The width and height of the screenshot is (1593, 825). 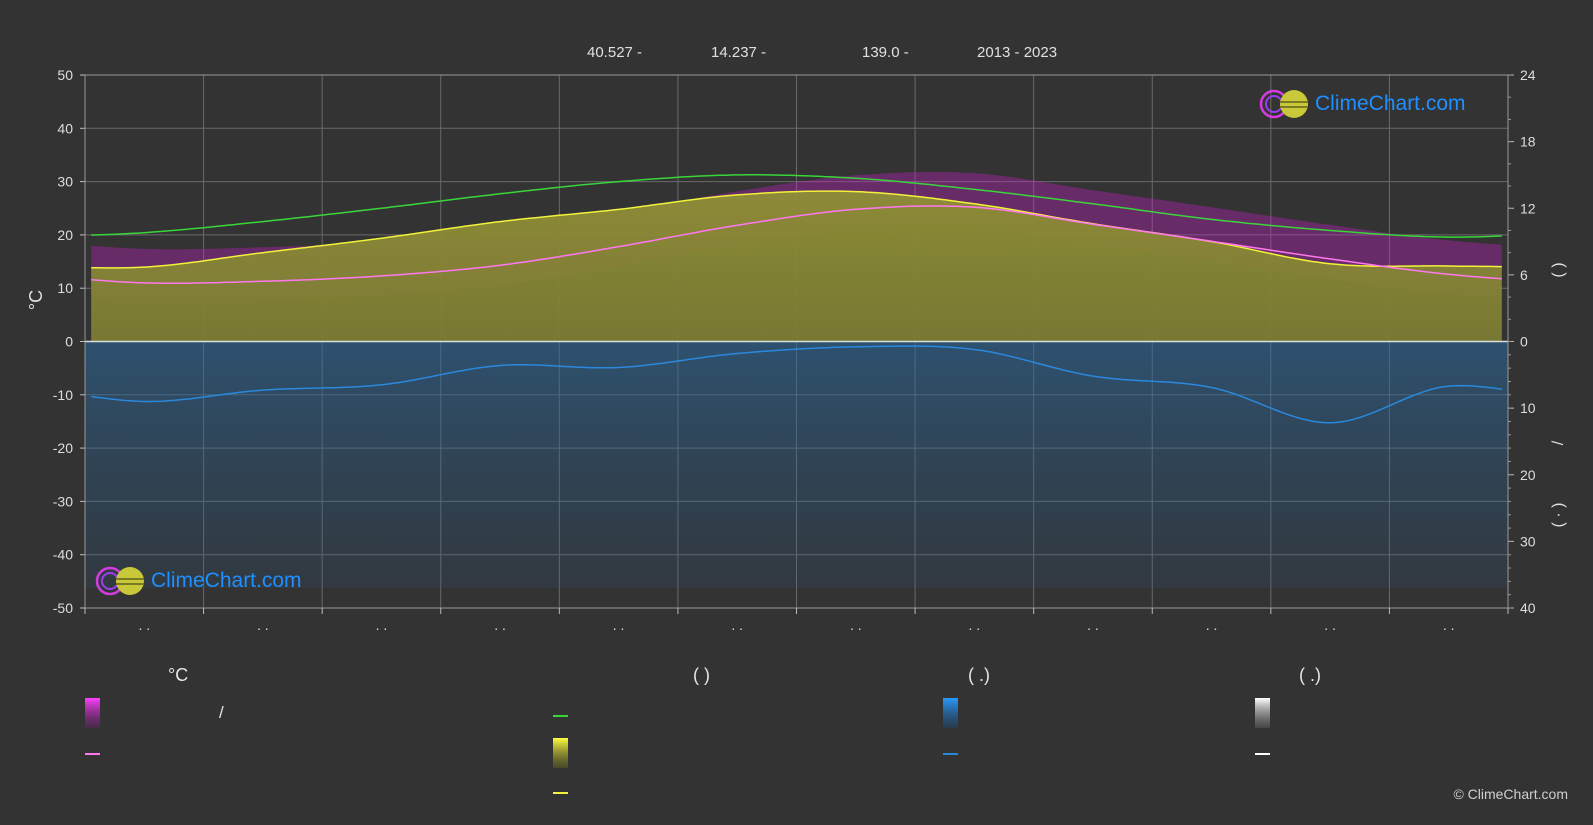 What do you see at coordinates (1262, 754) in the screenshot?
I see `legend-line-snow` at bounding box center [1262, 754].